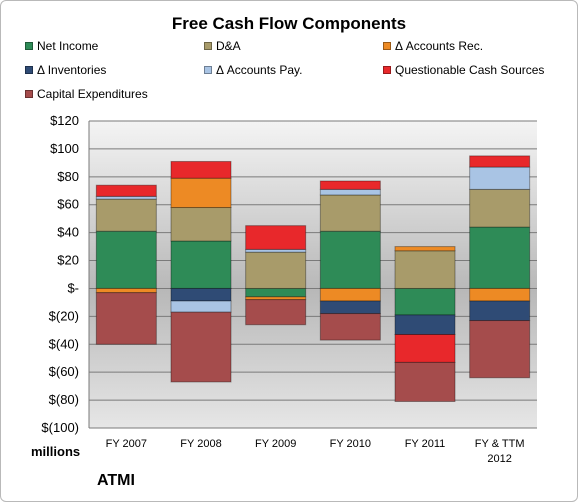 The height and width of the screenshot is (502, 578). Describe the element at coordinates (64, 343) in the screenshot. I see `y-tick-label: $(40)` at that location.